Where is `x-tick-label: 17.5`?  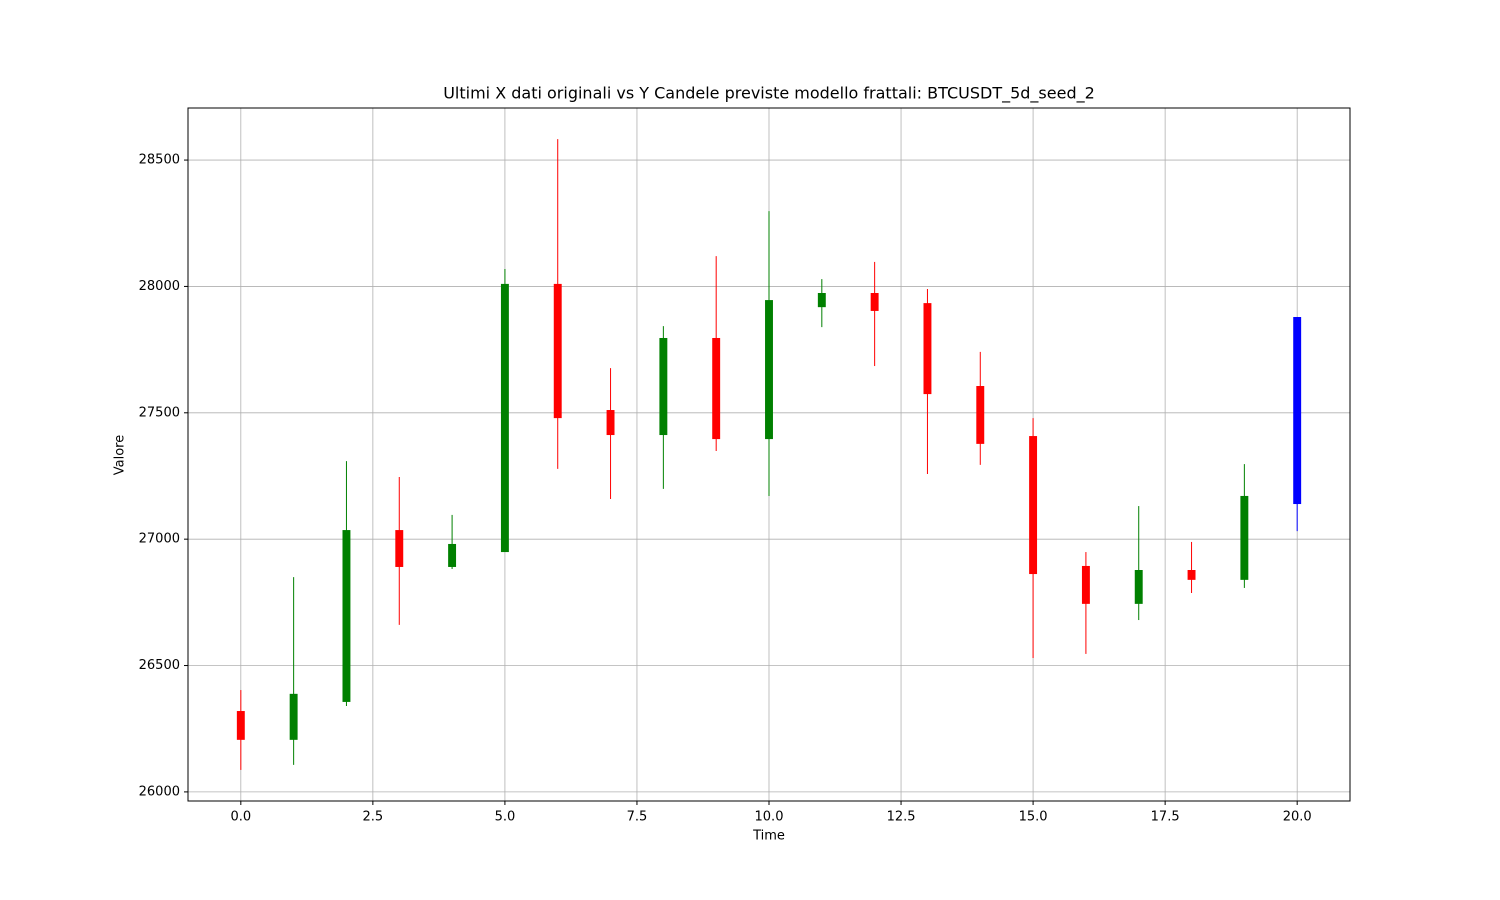
x-tick-label: 17.5 is located at coordinates (1165, 817).